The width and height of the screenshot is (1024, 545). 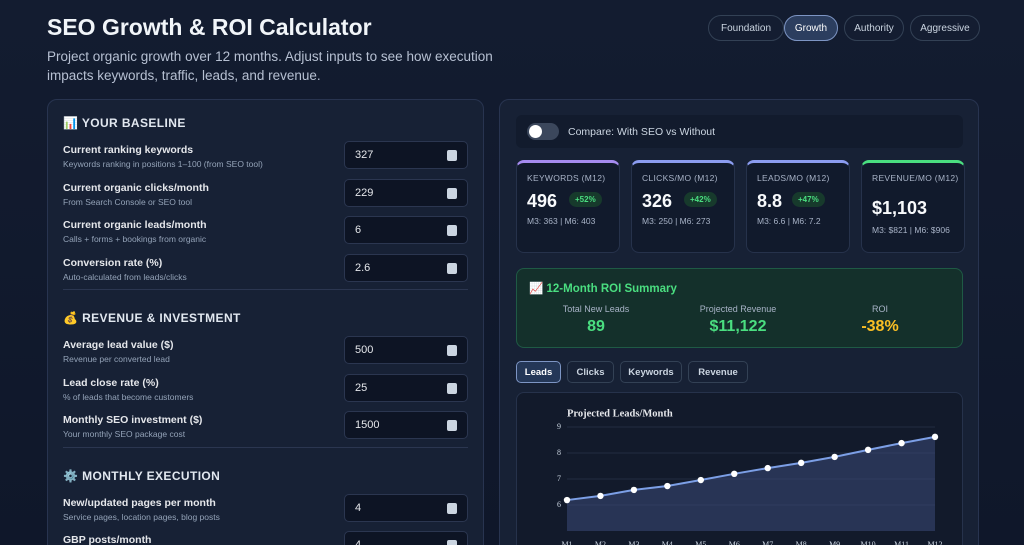 I want to click on chart-tab: Clicks, so click(x=590, y=372).